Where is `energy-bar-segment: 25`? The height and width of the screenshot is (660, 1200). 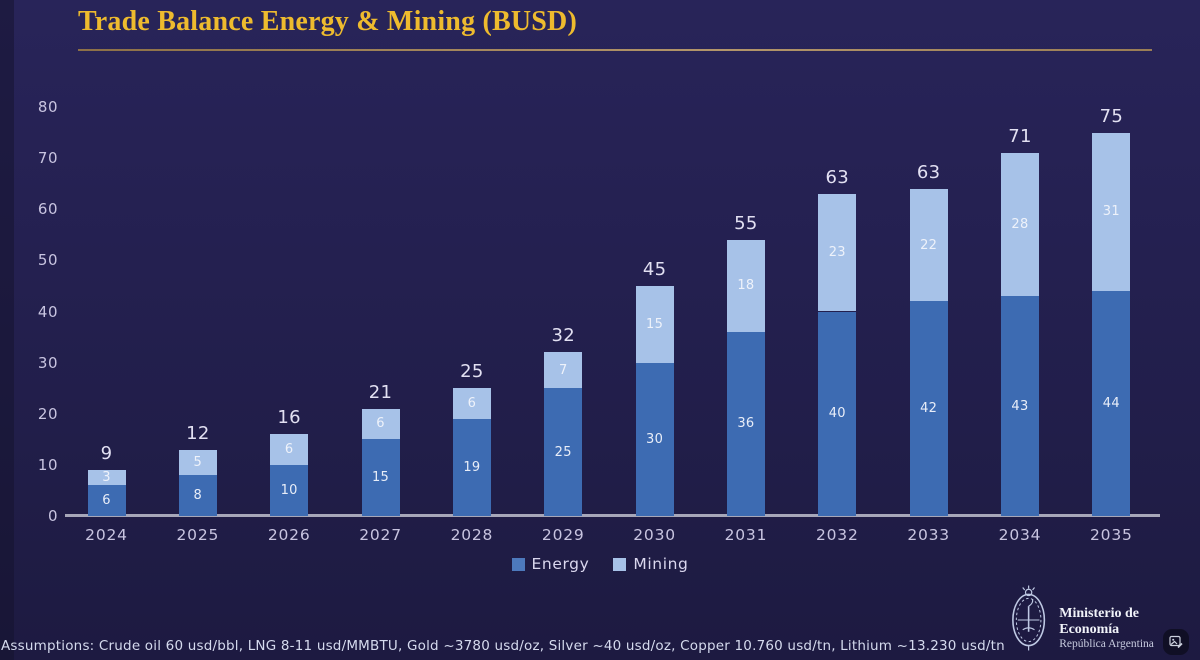 energy-bar-segment: 25 is located at coordinates (563, 452).